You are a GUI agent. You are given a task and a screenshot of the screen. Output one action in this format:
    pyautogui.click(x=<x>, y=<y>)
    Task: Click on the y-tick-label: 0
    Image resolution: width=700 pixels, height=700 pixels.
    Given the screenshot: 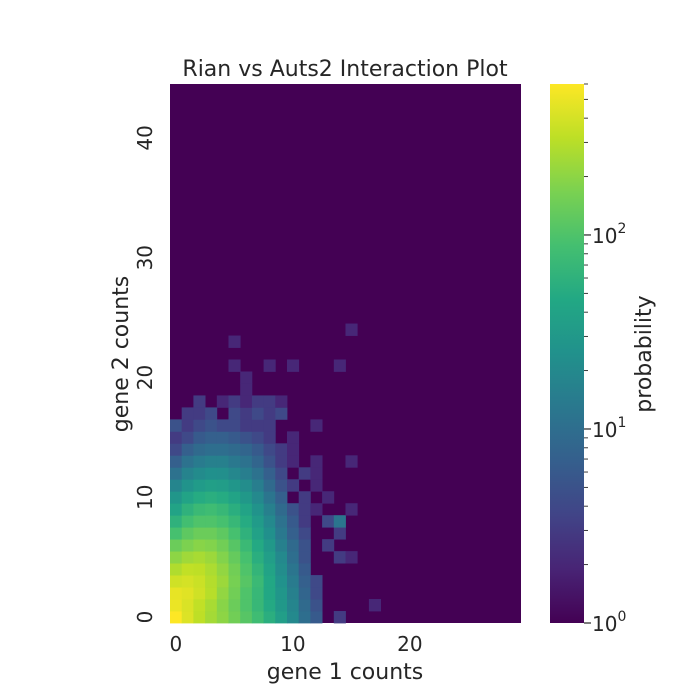 What is the action you would take?
    pyautogui.click(x=145, y=617)
    